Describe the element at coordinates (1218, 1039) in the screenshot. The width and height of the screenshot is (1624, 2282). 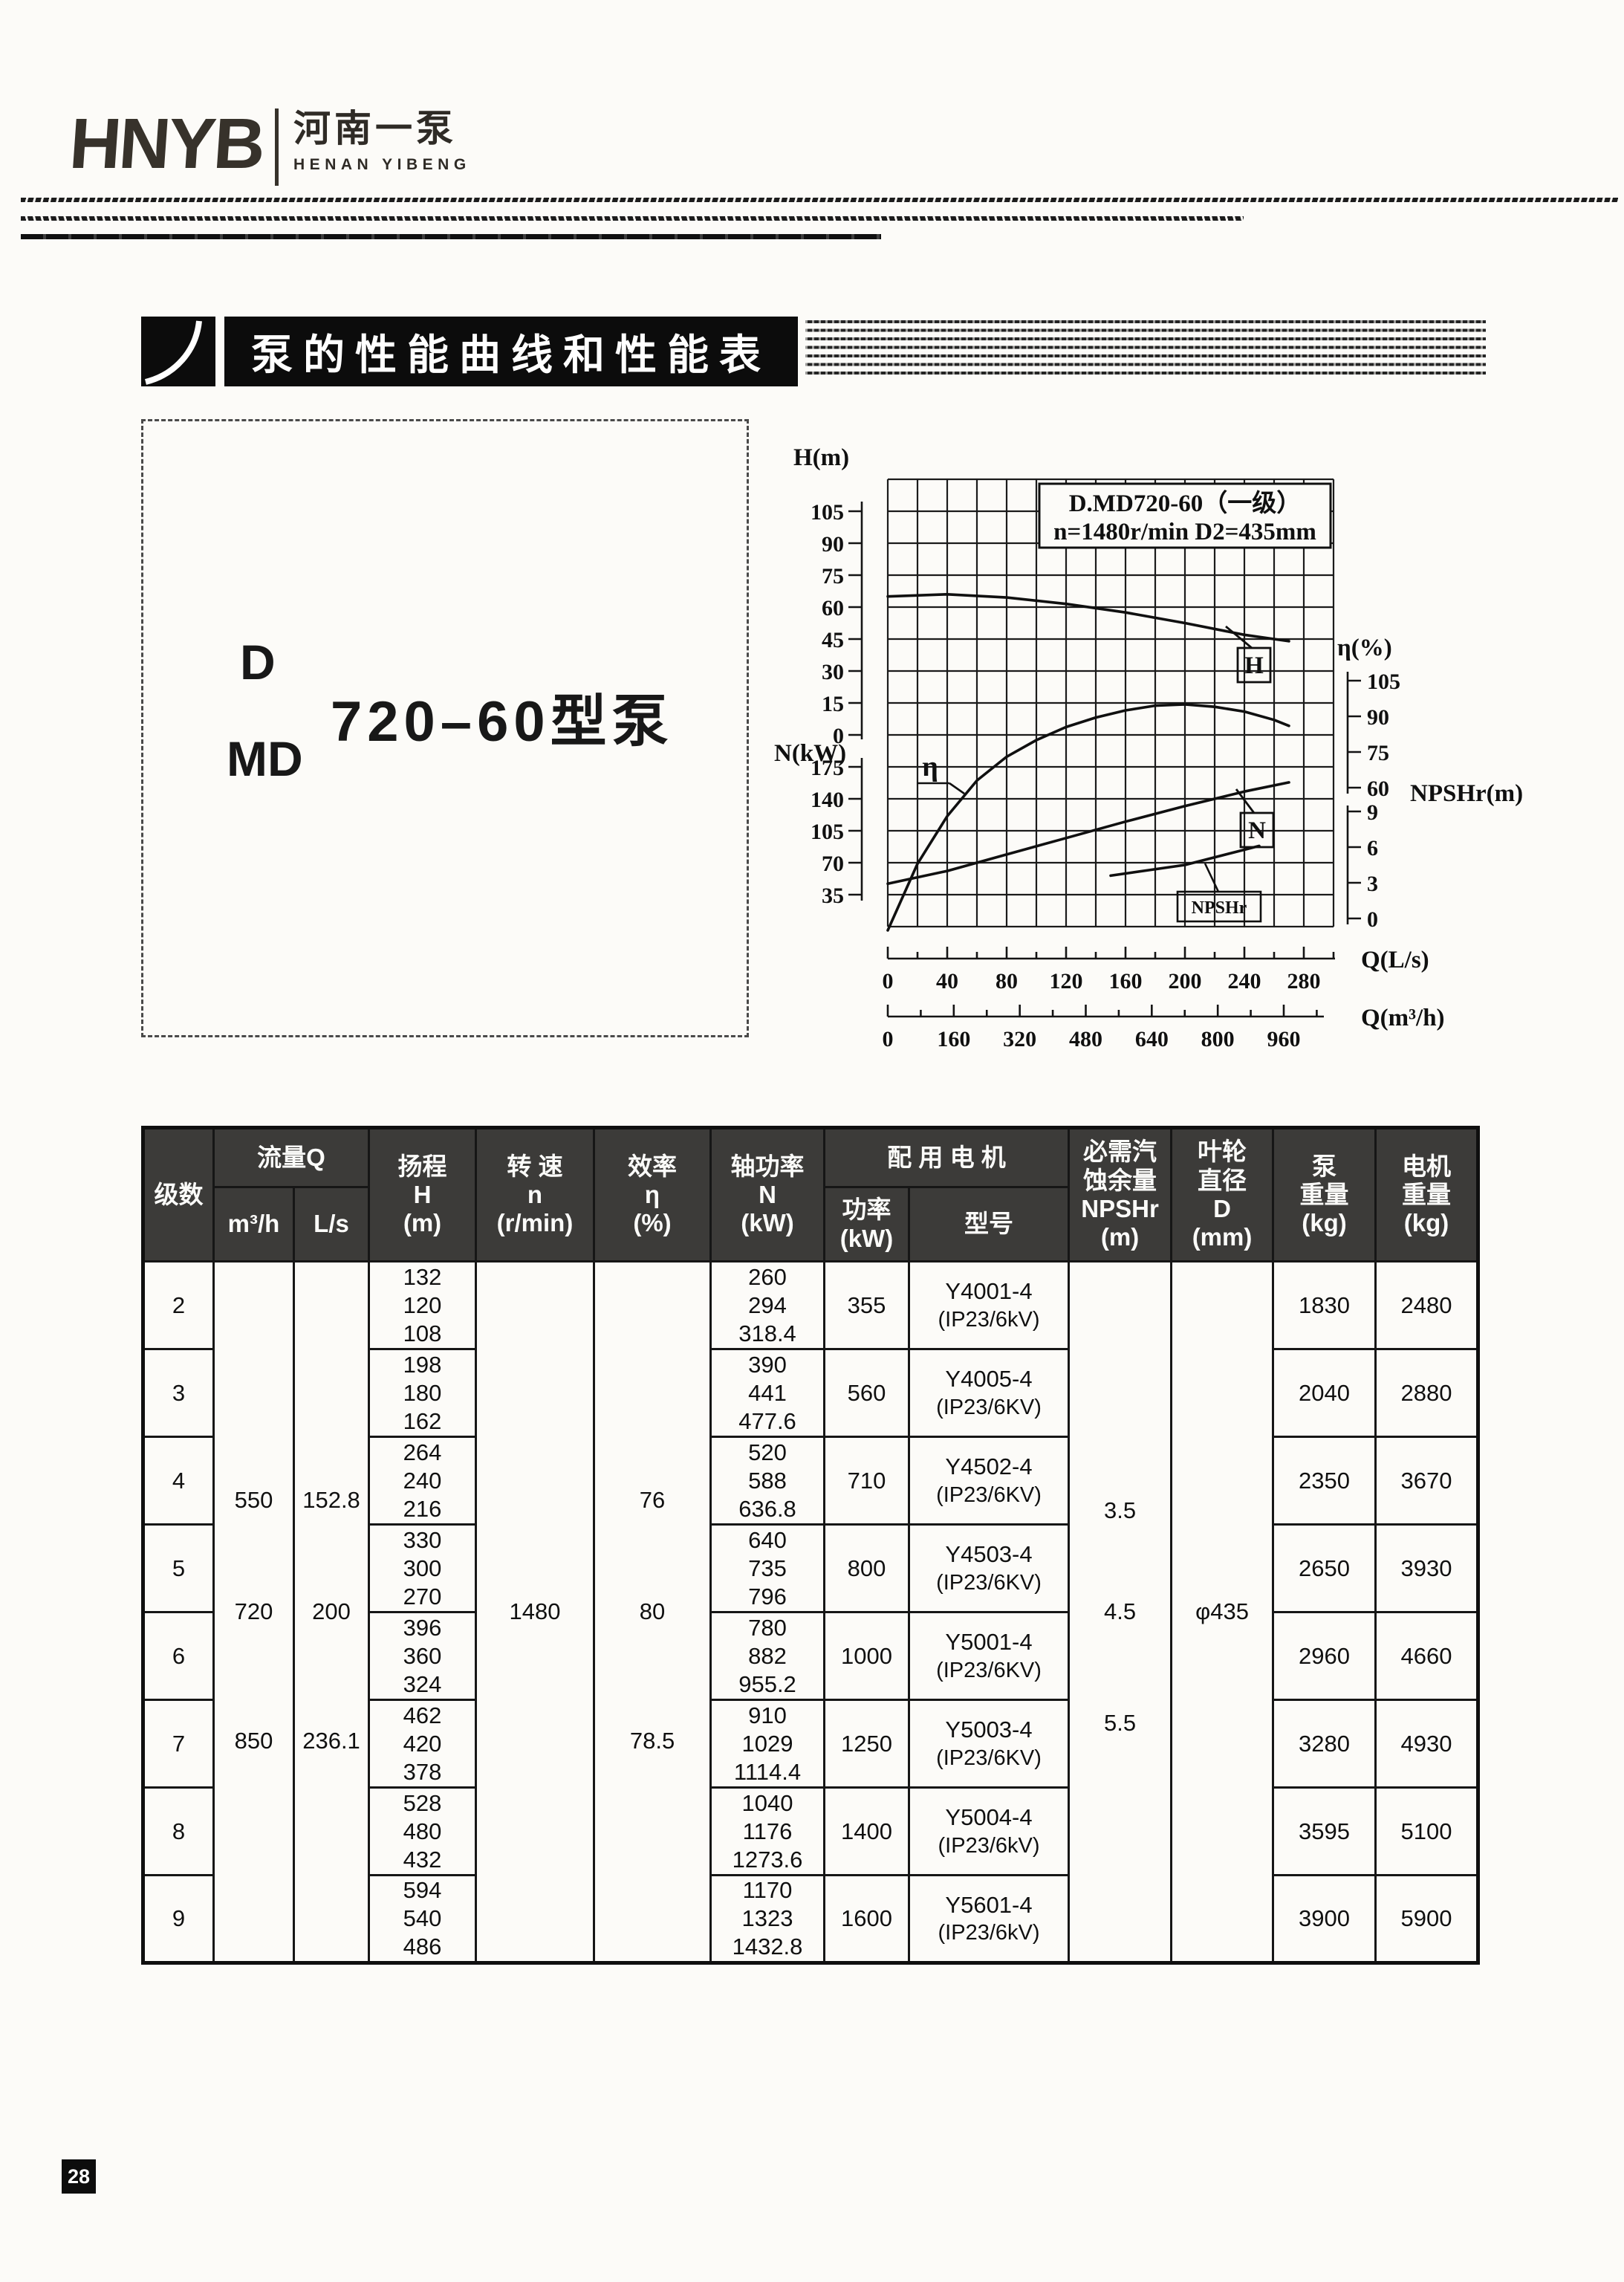
I see `axis-flow-m3h-tick: 800` at that location.